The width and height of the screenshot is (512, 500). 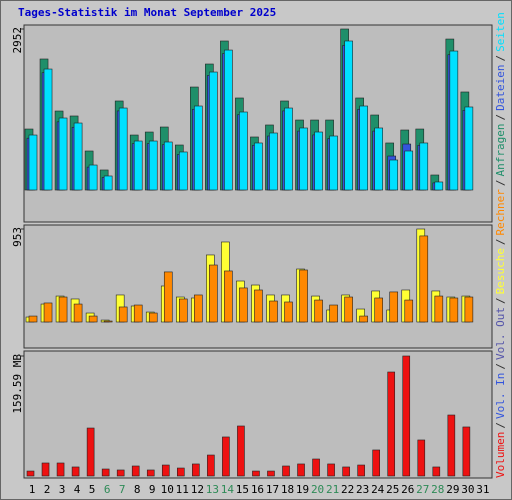 I want to click on legend-entry: Dateien, so click(x=500, y=87).